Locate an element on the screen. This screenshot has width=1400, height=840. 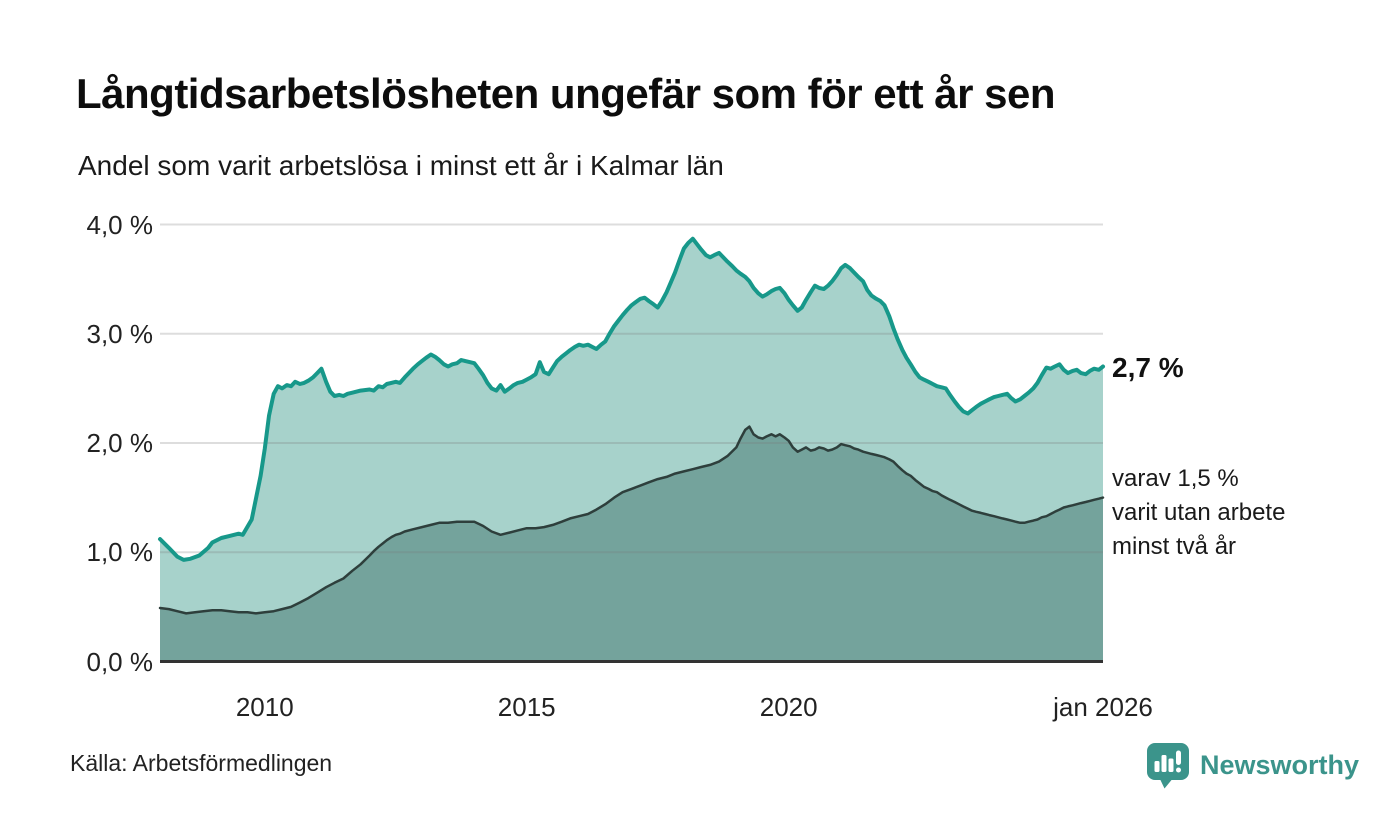
x-tick-label: jan 2026 is located at coordinates (1103, 707).